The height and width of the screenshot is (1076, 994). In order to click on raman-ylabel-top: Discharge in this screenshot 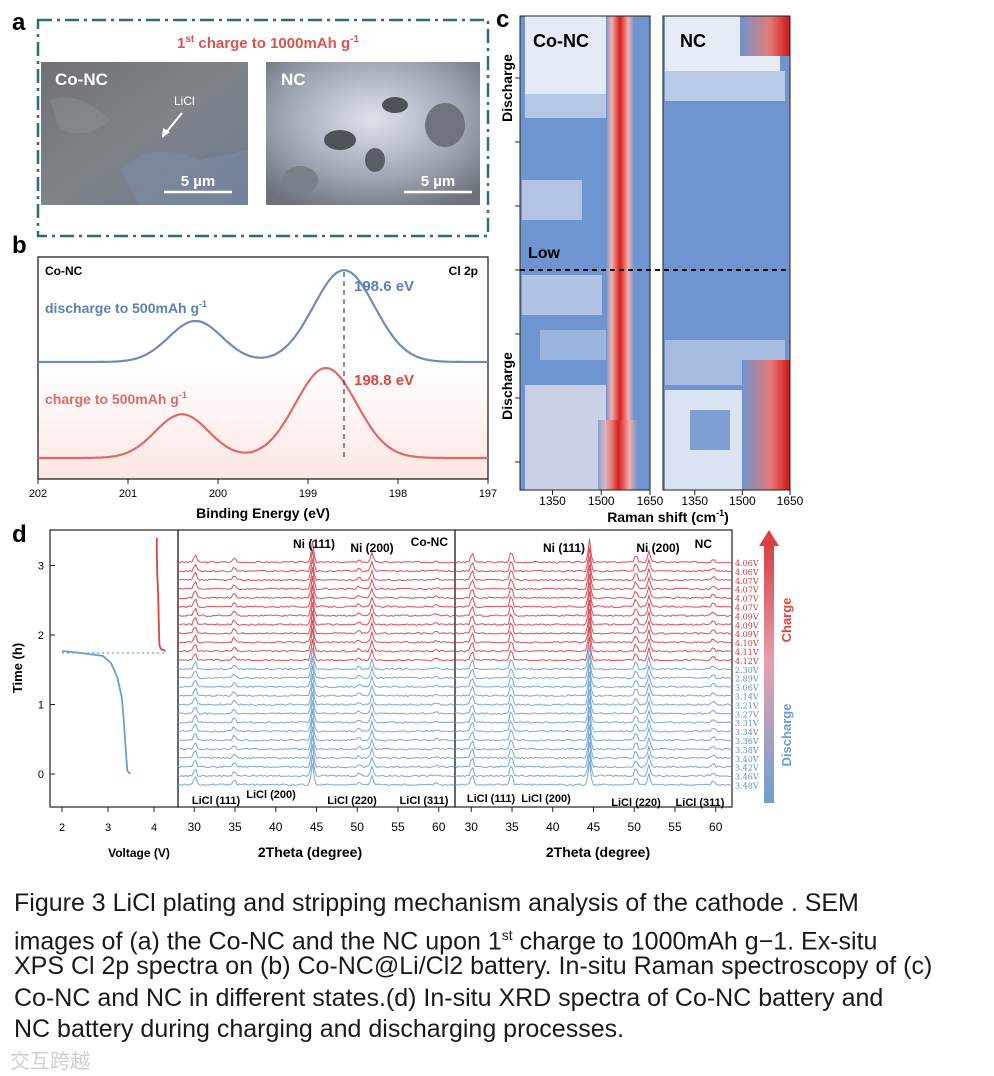, I will do `click(507, 88)`.